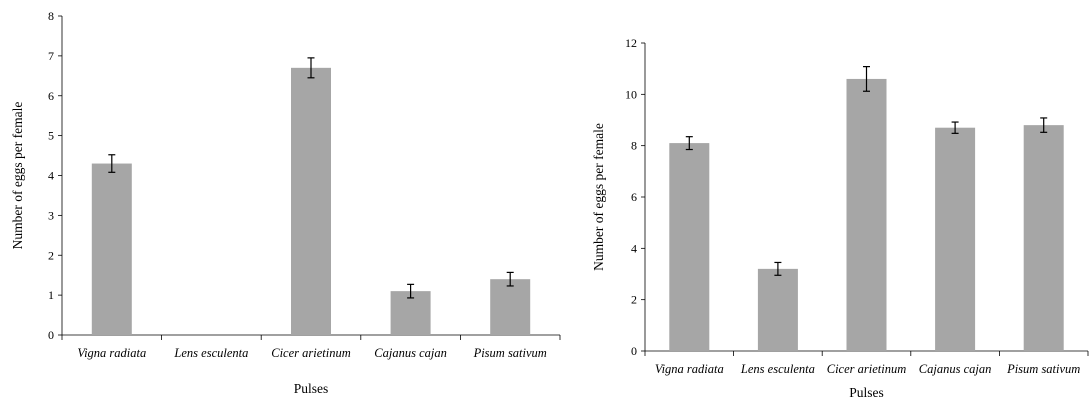 The height and width of the screenshot is (405, 1090). I want to click on chart-1-x-axis-title: Pulses, so click(311, 388).